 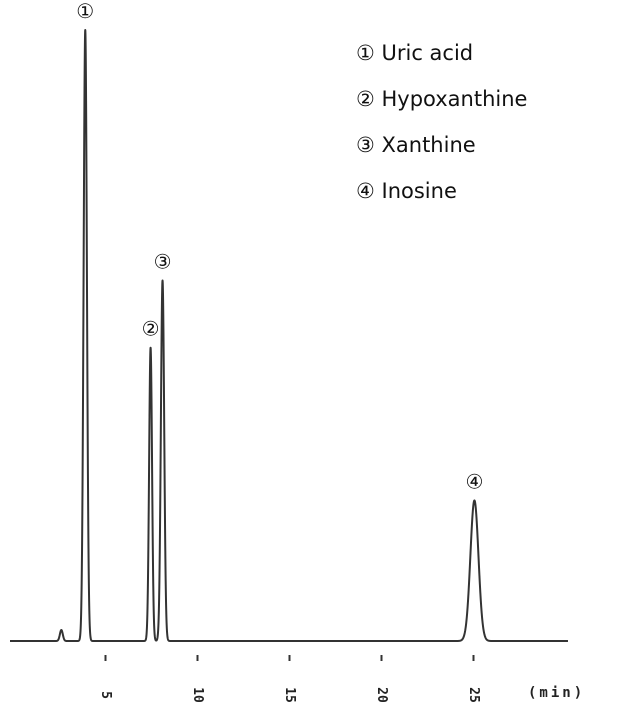 What do you see at coordinates (474, 481) in the screenshot?
I see `peak-marker-label: ④` at bounding box center [474, 481].